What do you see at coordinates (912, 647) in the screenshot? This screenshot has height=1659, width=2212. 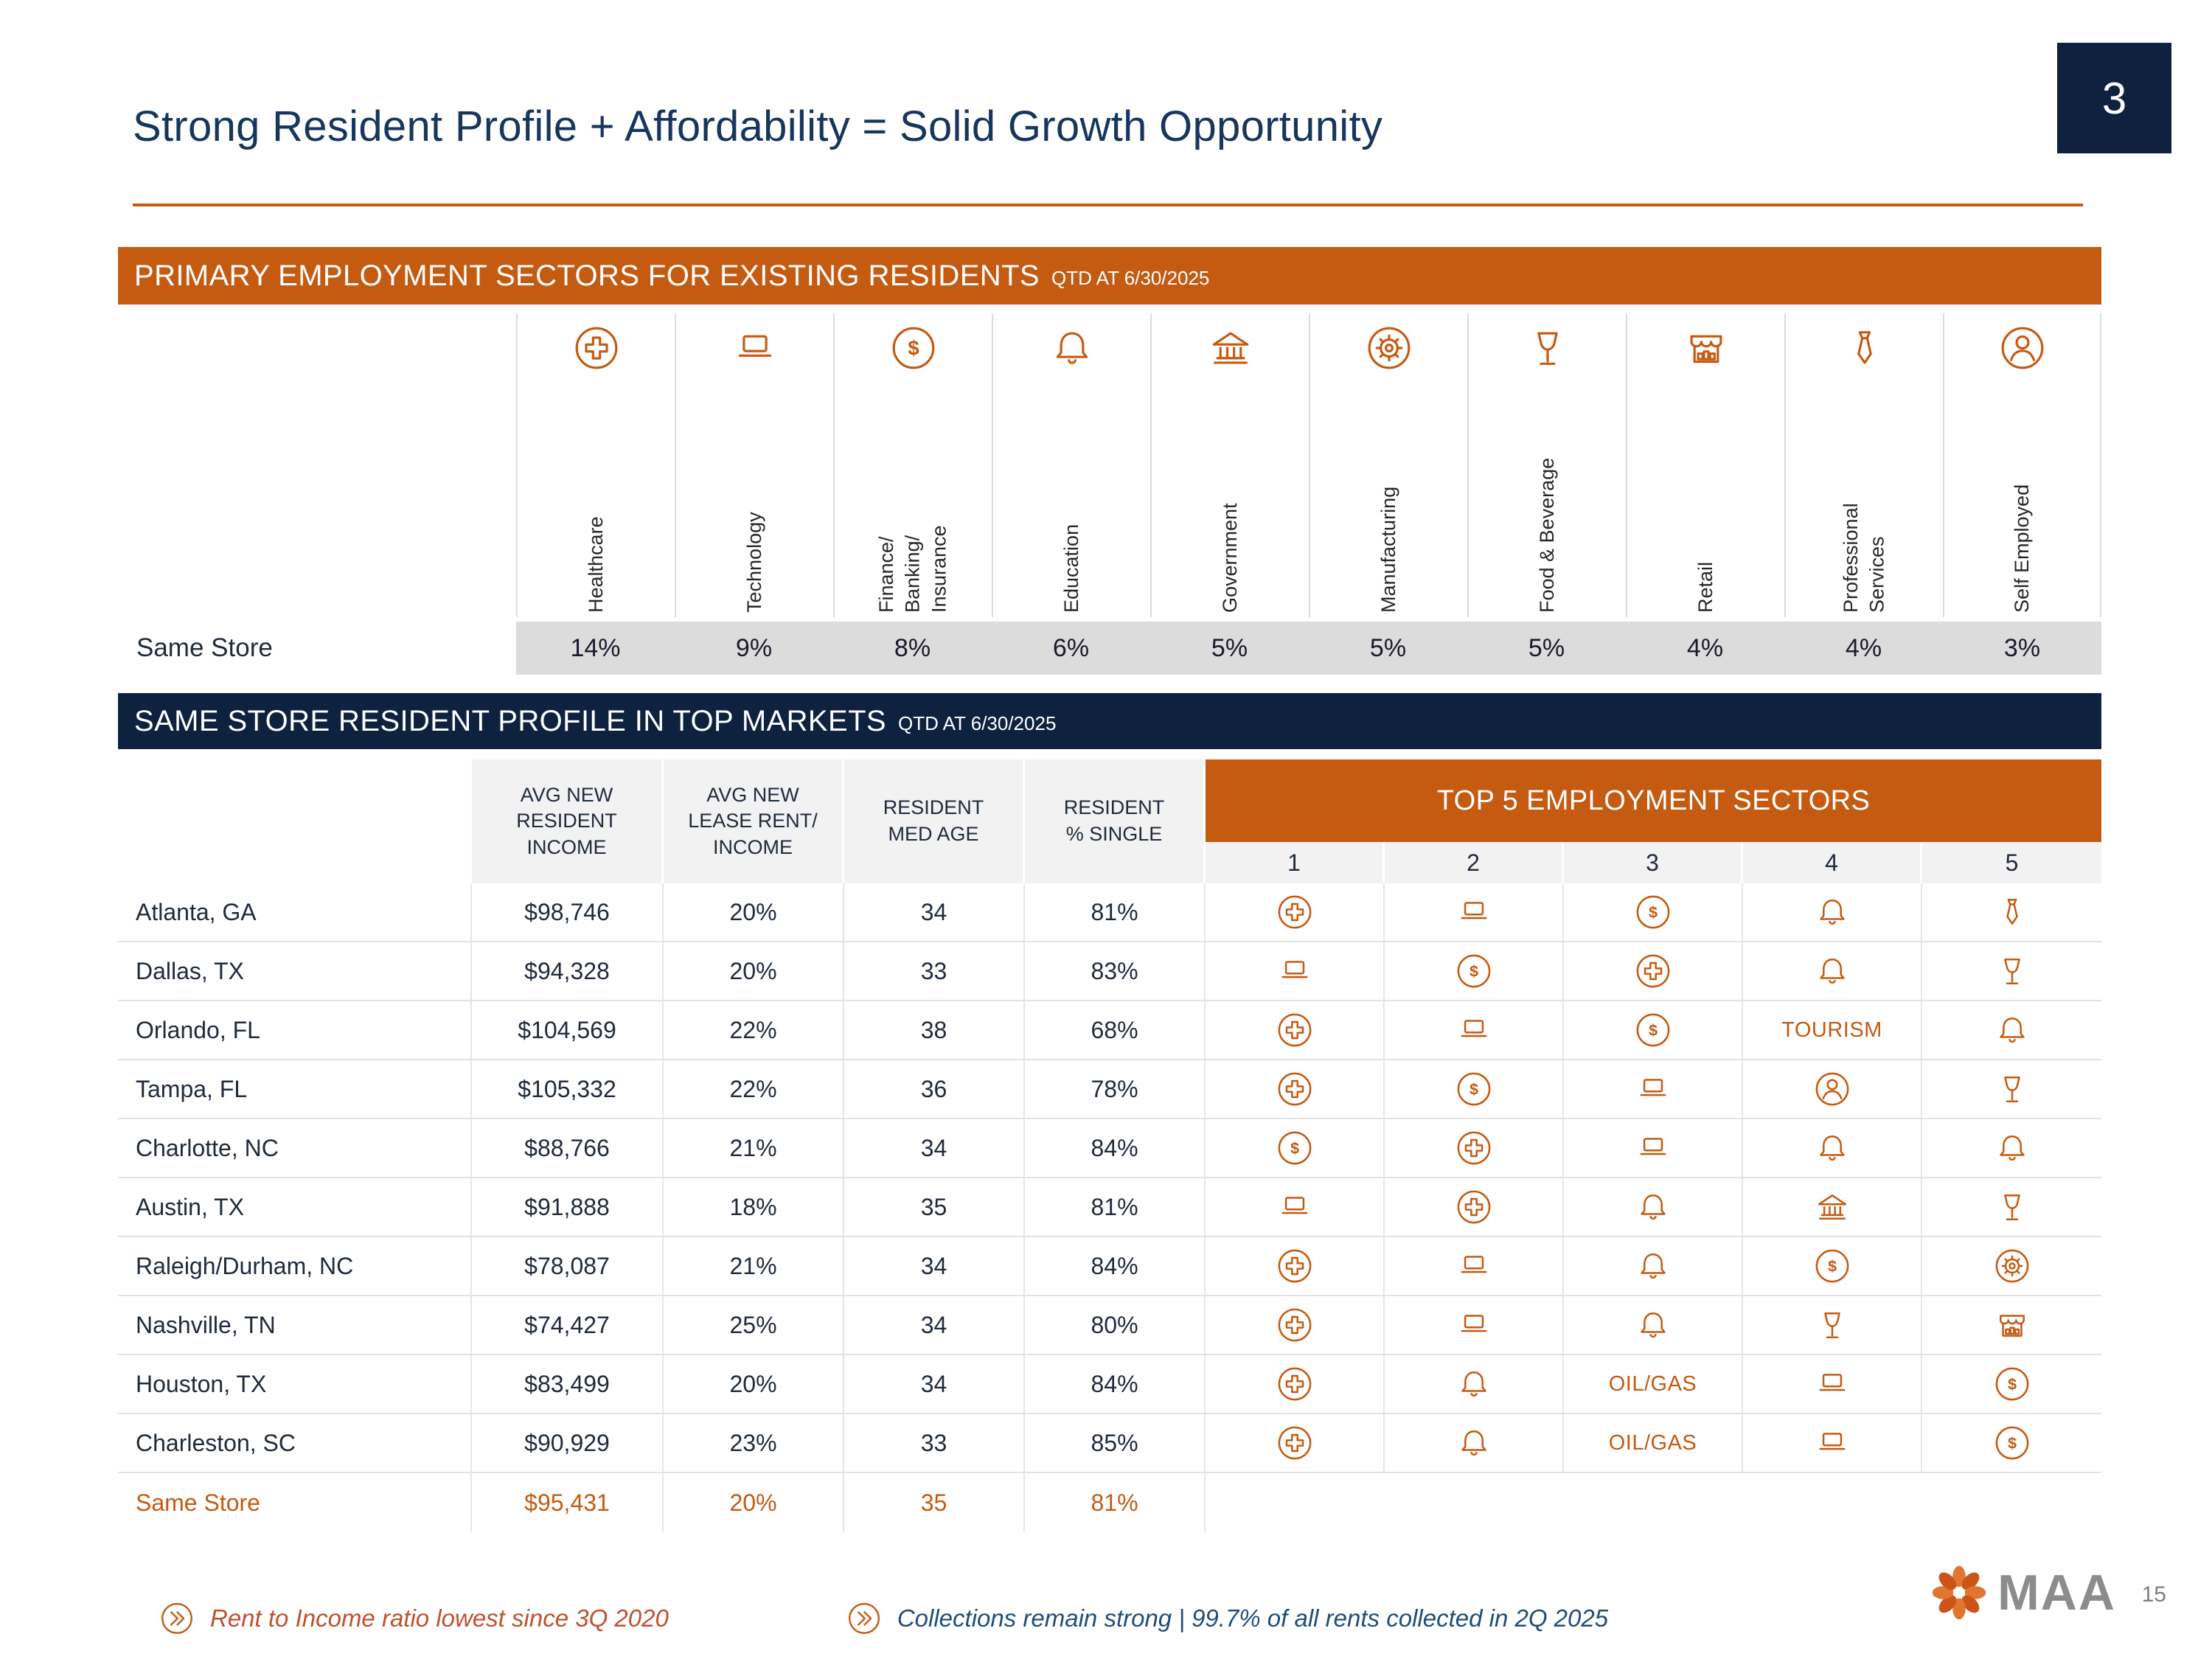 I see `sector-share-finance: 8%` at bounding box center [912, 647].